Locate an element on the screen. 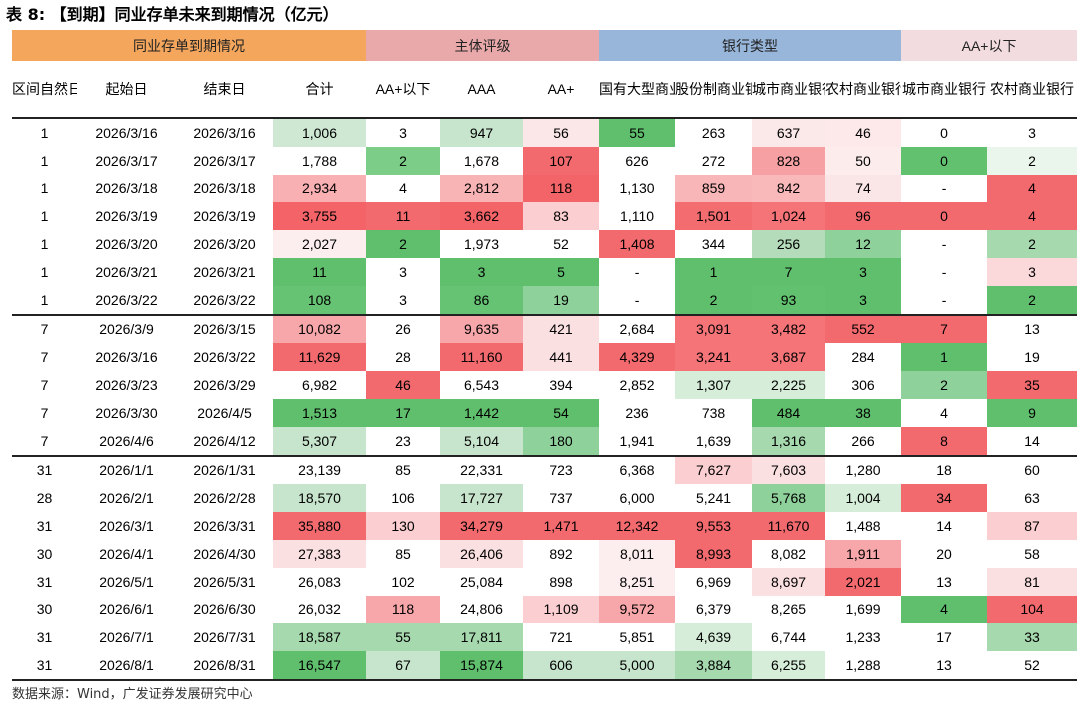 Image resolution: width=1080 pixels, height=707 pixels. table-cell: 130 is located at coordinates (403, 526).